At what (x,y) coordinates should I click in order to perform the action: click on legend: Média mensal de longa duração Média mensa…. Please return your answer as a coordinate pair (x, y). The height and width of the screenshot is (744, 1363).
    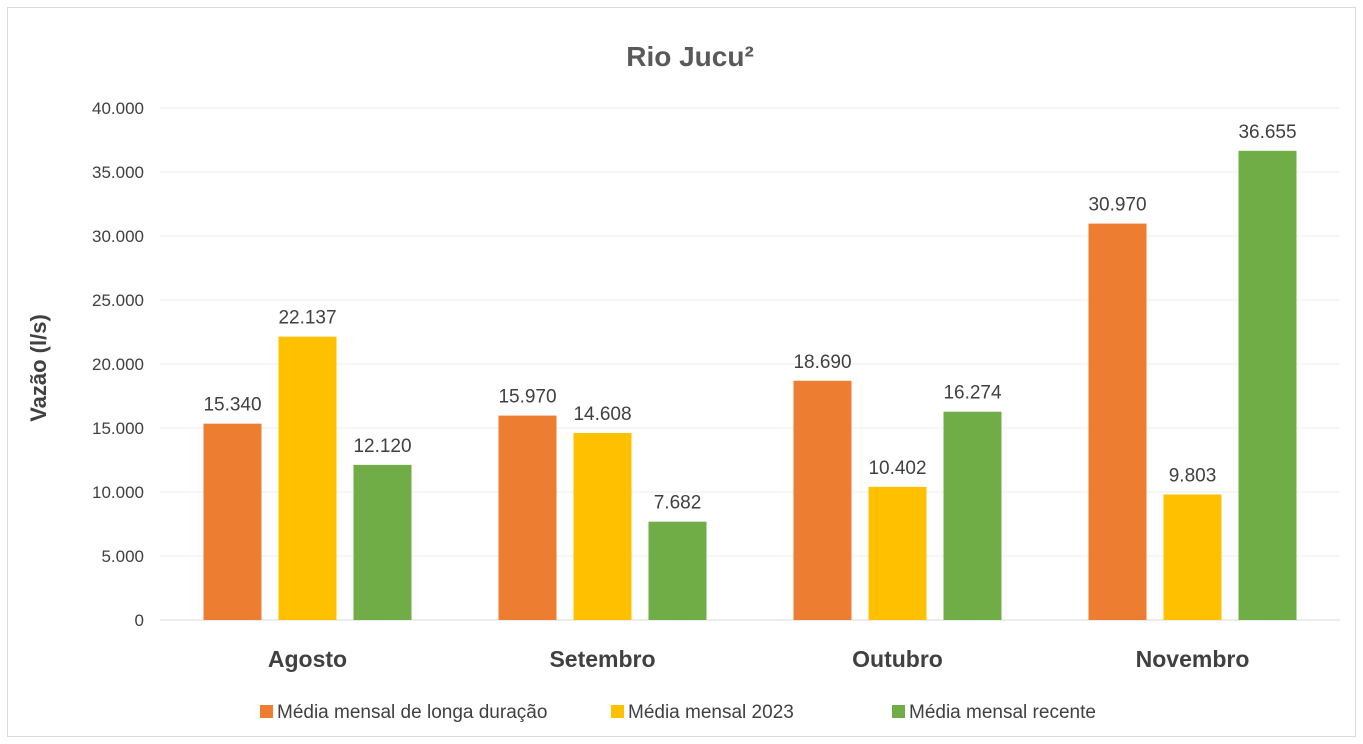
    Looking at the image, I should click on (678, 712).